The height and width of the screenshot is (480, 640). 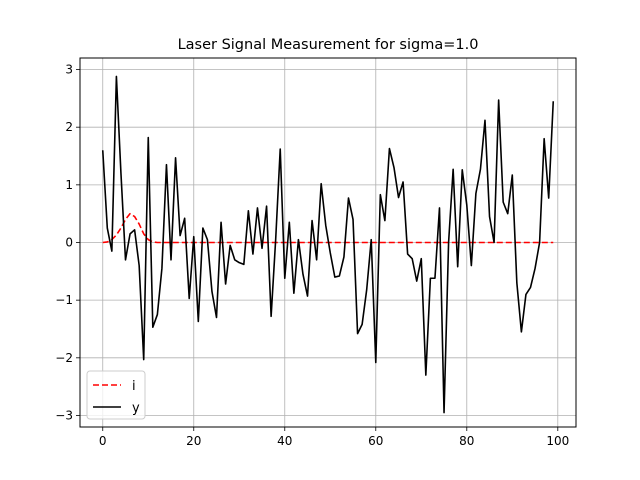 What do you see at coordinates (193, 441) in the screenshot?
I see `x-tick-label: 20` at bounding box center [193, 441].